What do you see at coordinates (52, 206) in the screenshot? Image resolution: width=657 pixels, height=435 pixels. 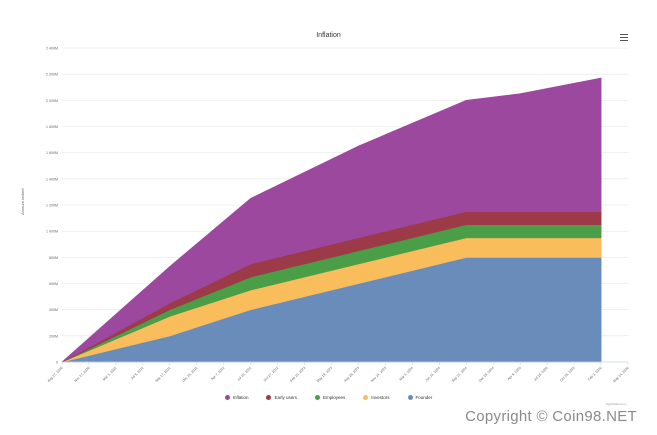 I see `y-tick-label: 1 200M` at bounding box center [52, 206].